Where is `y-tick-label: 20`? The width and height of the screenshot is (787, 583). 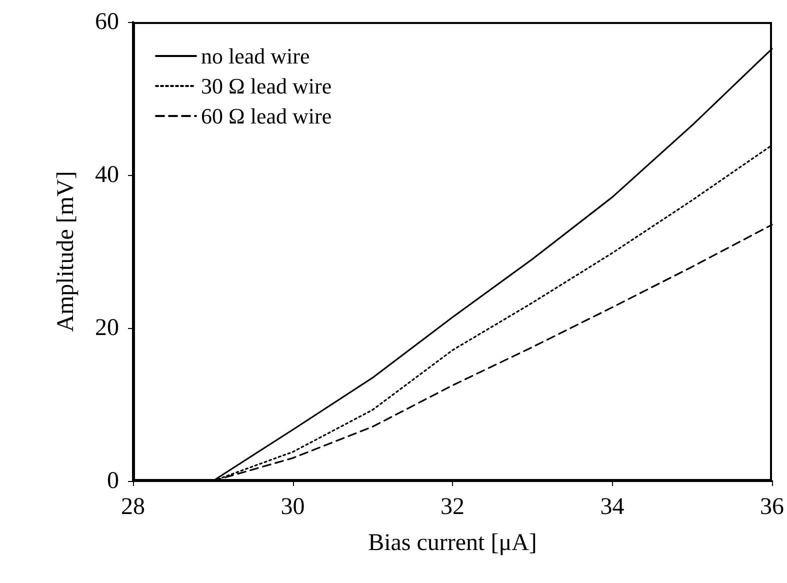
y-tick-label: 20 is located at coordinates (107, 328).